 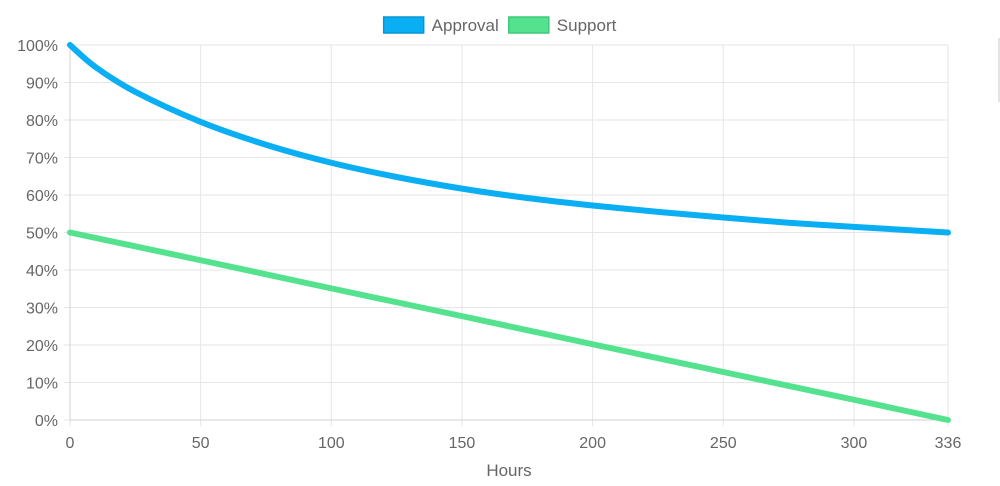 I want to click on y-tick-label: 40%, so click(x=42, y=271).